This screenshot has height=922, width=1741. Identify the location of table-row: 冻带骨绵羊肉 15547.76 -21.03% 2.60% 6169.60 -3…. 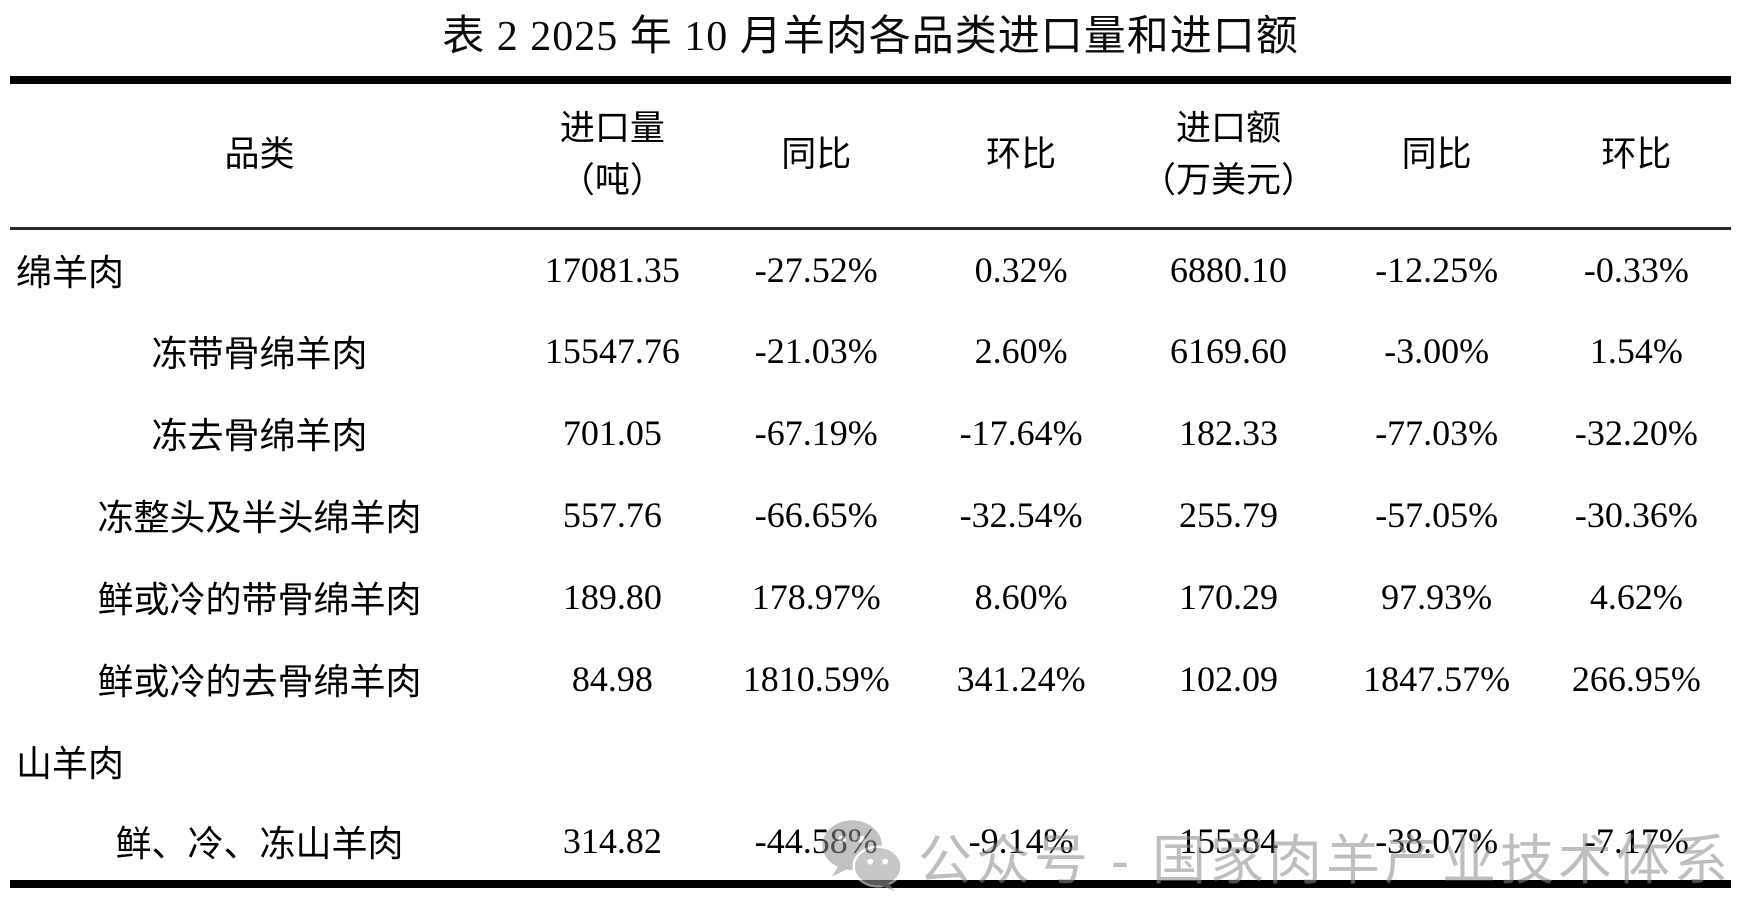
(870, 351).